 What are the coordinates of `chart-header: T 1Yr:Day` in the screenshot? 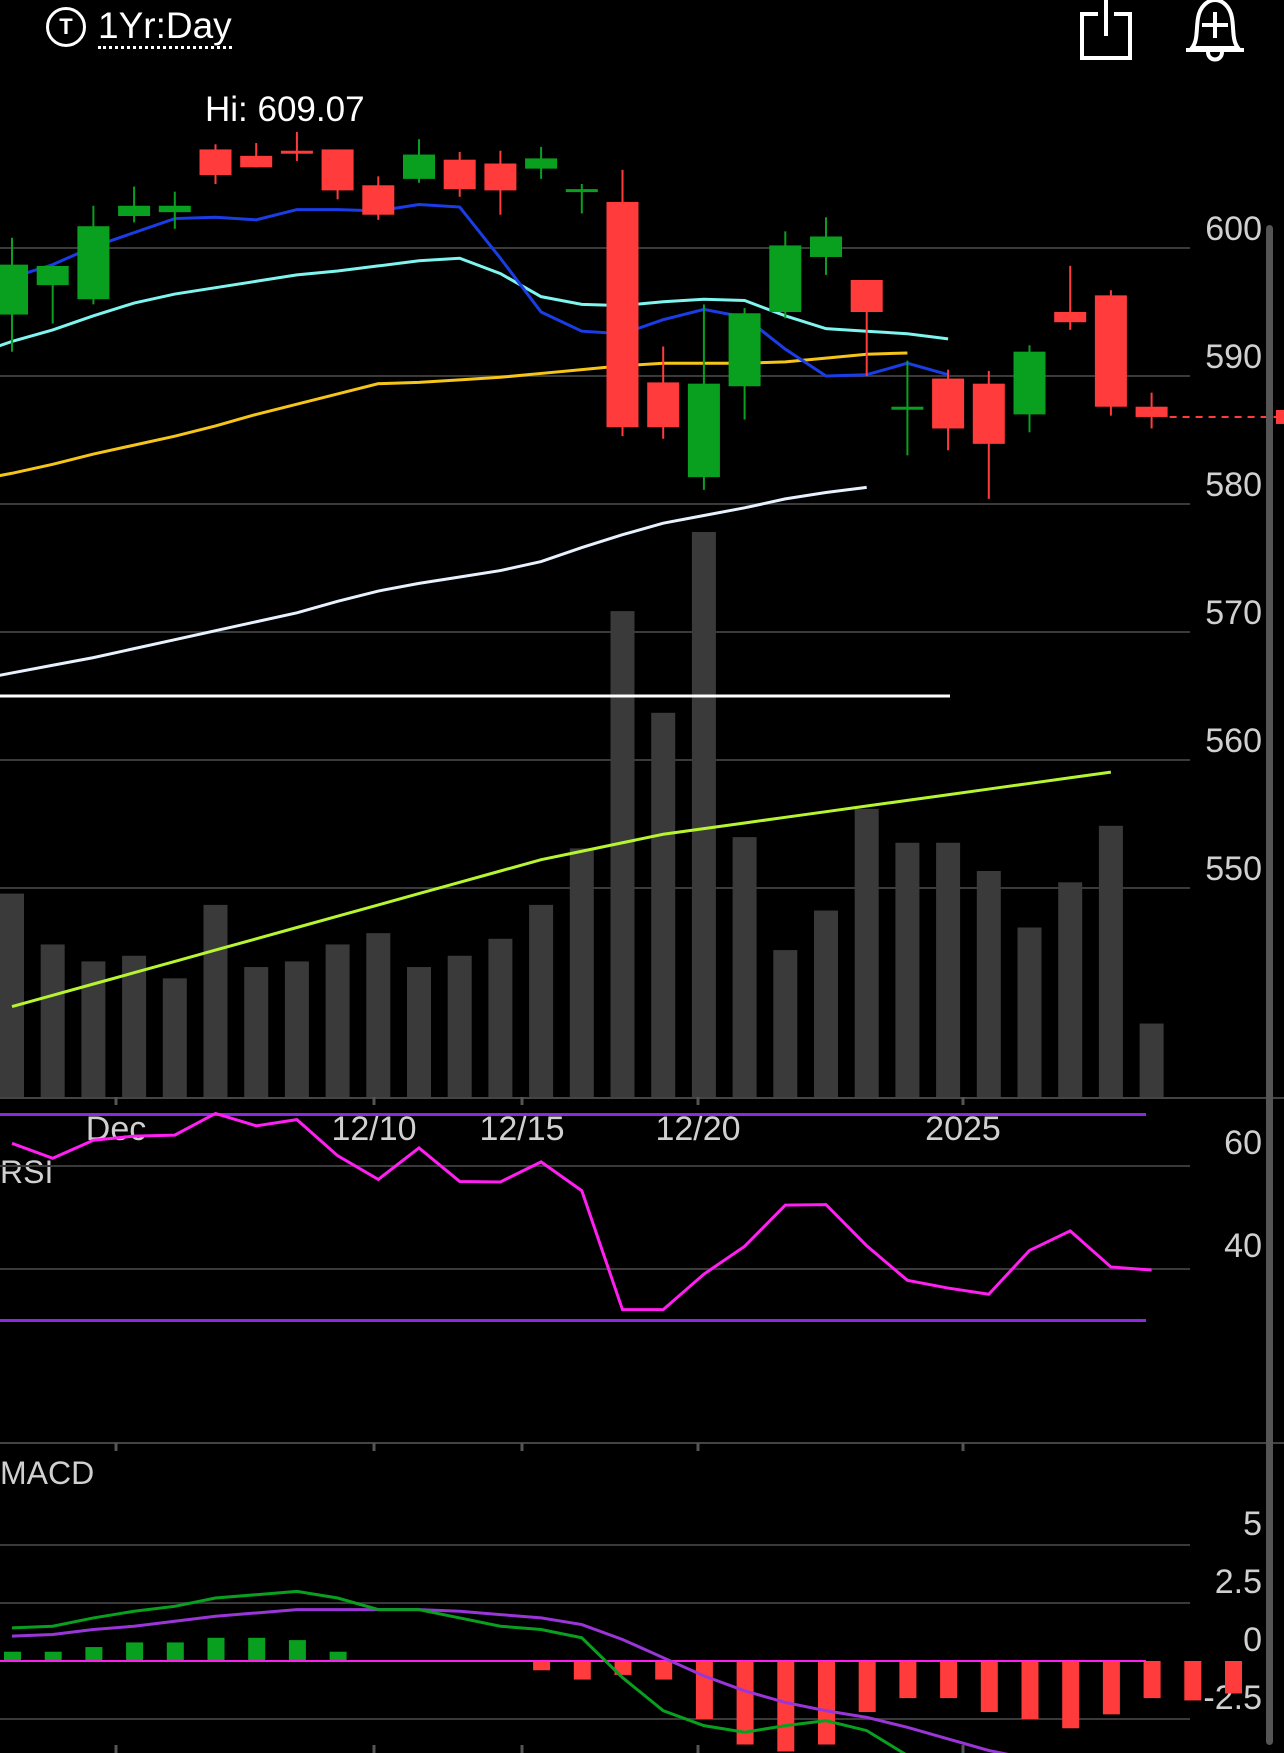 It's located at (642, 31).